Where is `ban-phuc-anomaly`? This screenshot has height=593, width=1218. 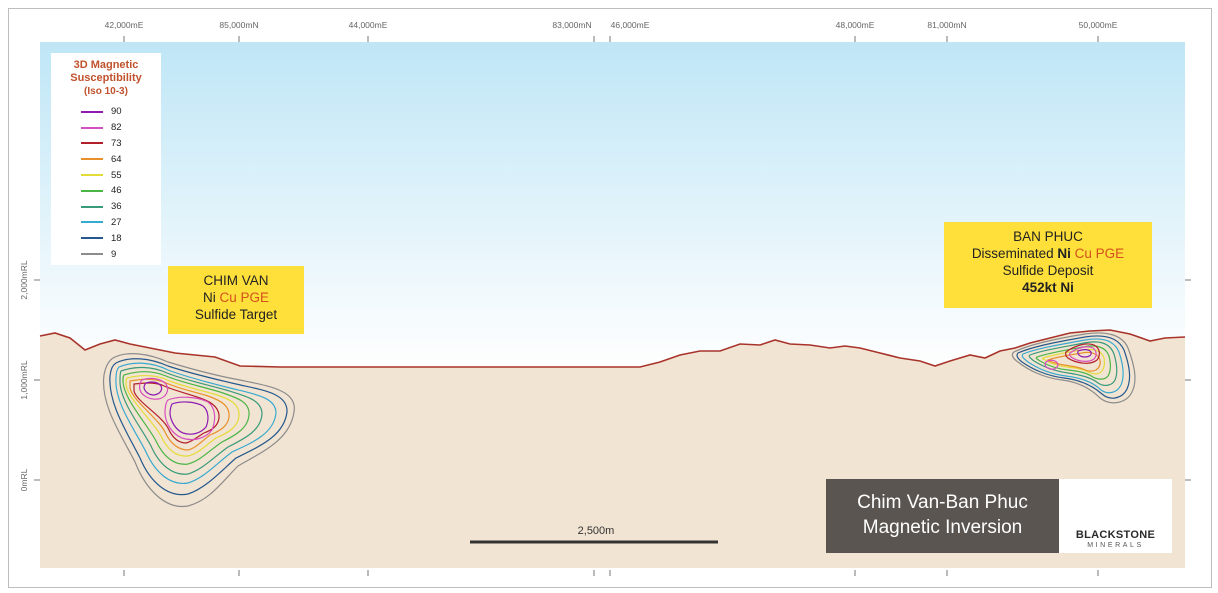
ban-phuc-anomaly is located at coordinates (1073, 368).